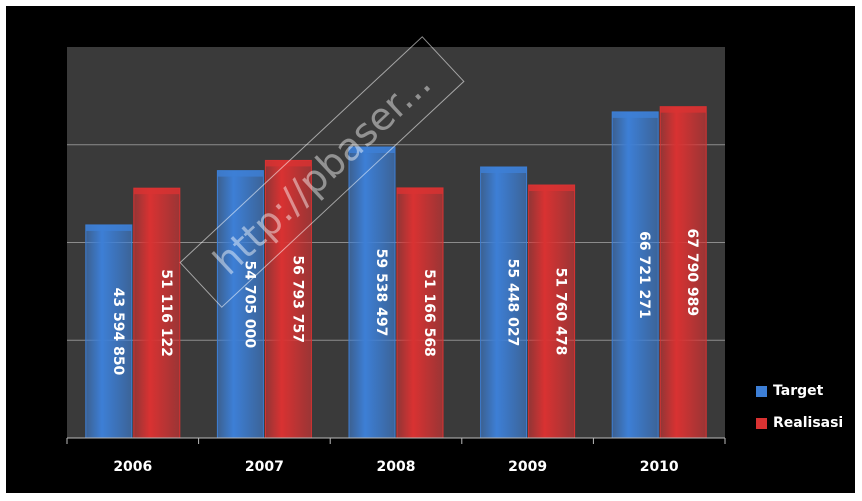 The image size is (862, 501). Describe the element at coordinates (288, 163) in the screenshot. I see `bar-cap-realisasi-2007` at that location.